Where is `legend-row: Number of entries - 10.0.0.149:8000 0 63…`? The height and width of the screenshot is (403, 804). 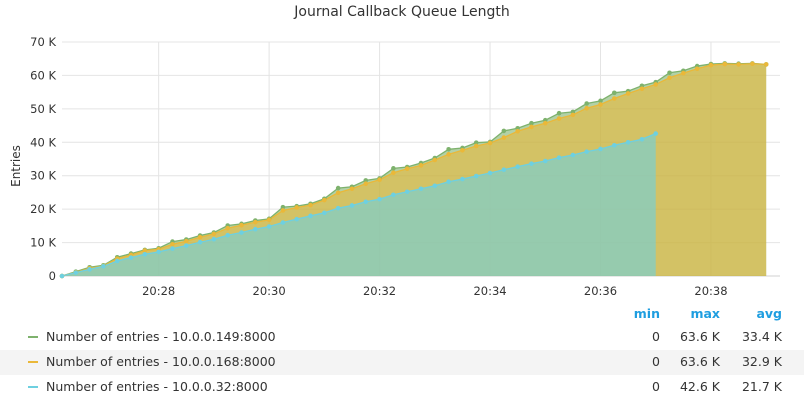
legend-row: Number of entries - 10.0.0.149:8000 0 63… is located at coordinates (402, 337).